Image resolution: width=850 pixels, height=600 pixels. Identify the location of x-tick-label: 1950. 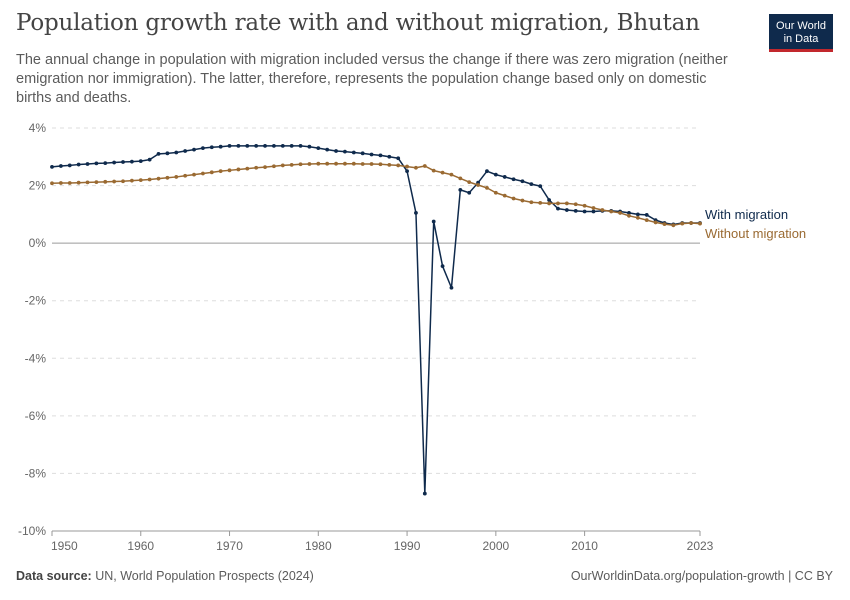
(64, 546).